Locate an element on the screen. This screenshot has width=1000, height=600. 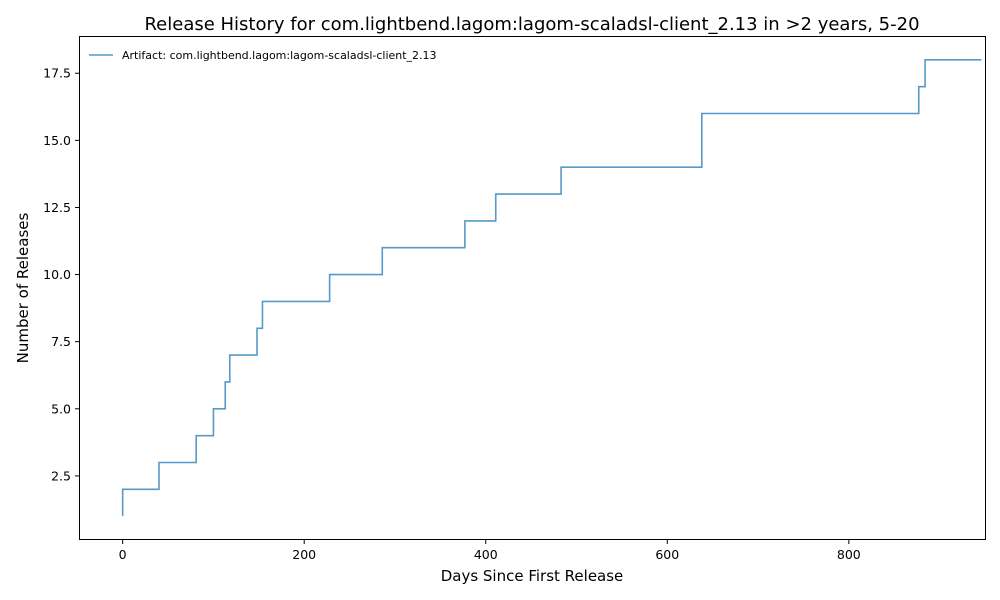
y-tick-label: 15.0 is located at coordinates (57, 140).